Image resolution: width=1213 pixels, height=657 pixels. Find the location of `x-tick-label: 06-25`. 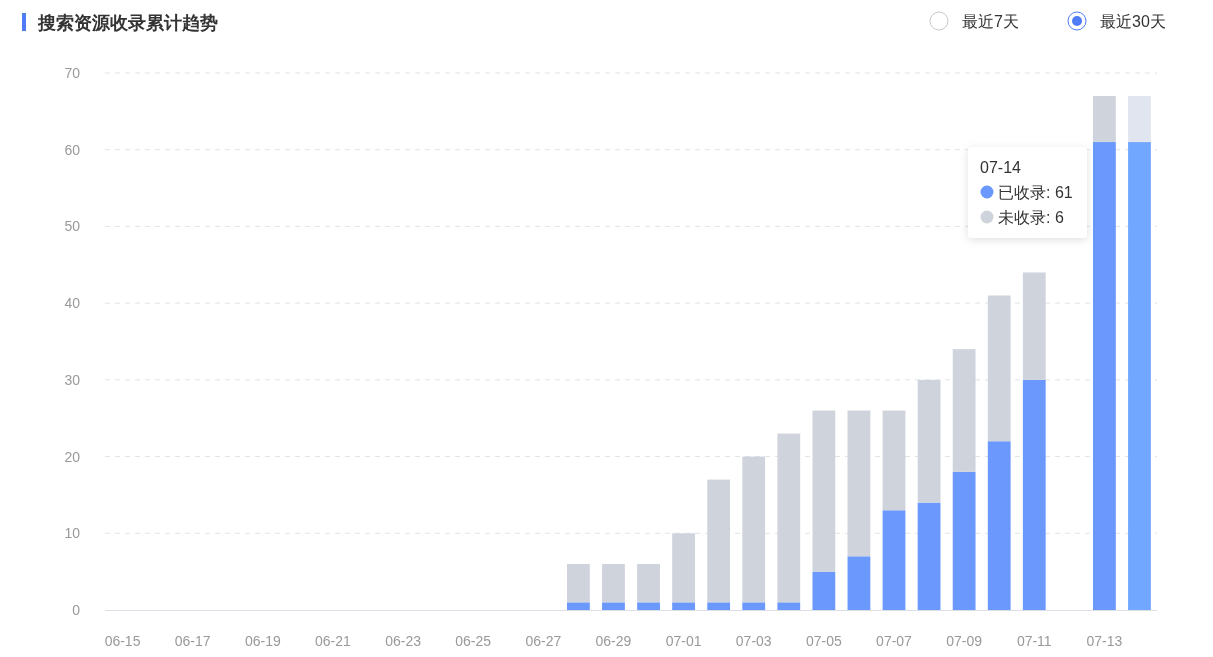

x-tick-label: 06-25 is located at coordinates (473, 641).